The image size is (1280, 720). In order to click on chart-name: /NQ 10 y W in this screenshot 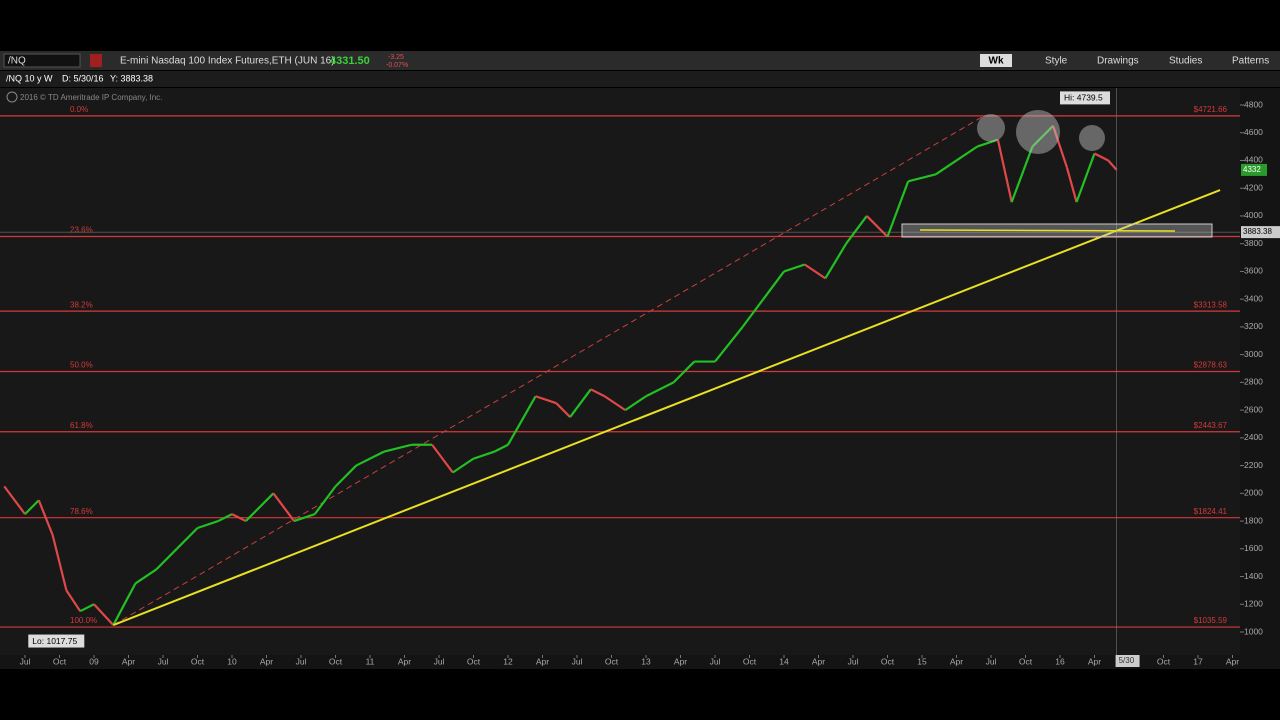, I will do `click(29, 78)`.